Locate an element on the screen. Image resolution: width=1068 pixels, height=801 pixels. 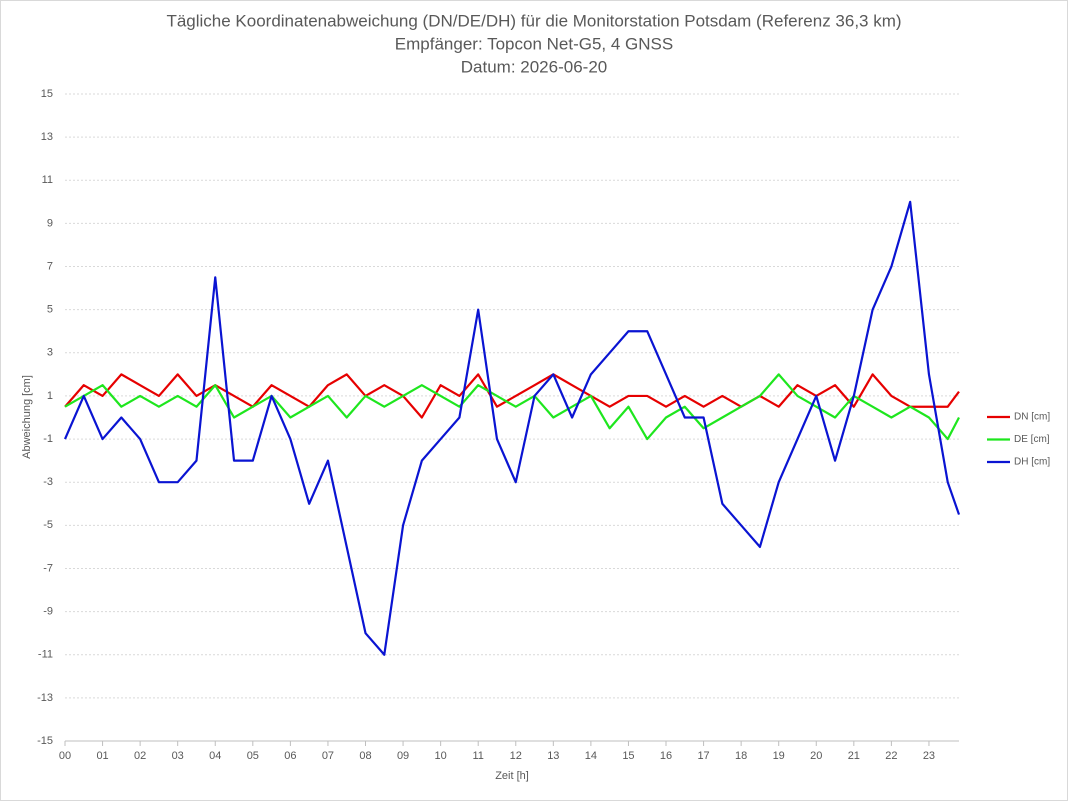
x-tick-label: 09 is located at coordinates (403, 756).